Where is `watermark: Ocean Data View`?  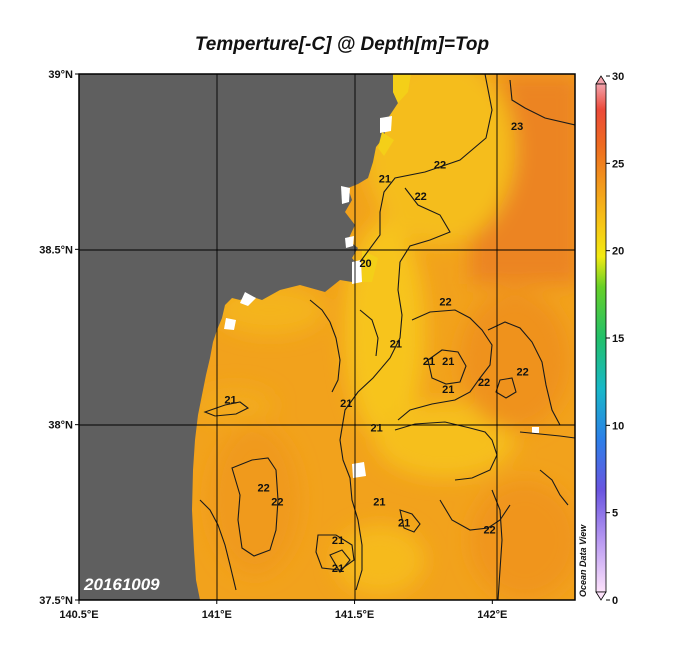 watermark: Ocean Data View is located at coordinates (583, 560).